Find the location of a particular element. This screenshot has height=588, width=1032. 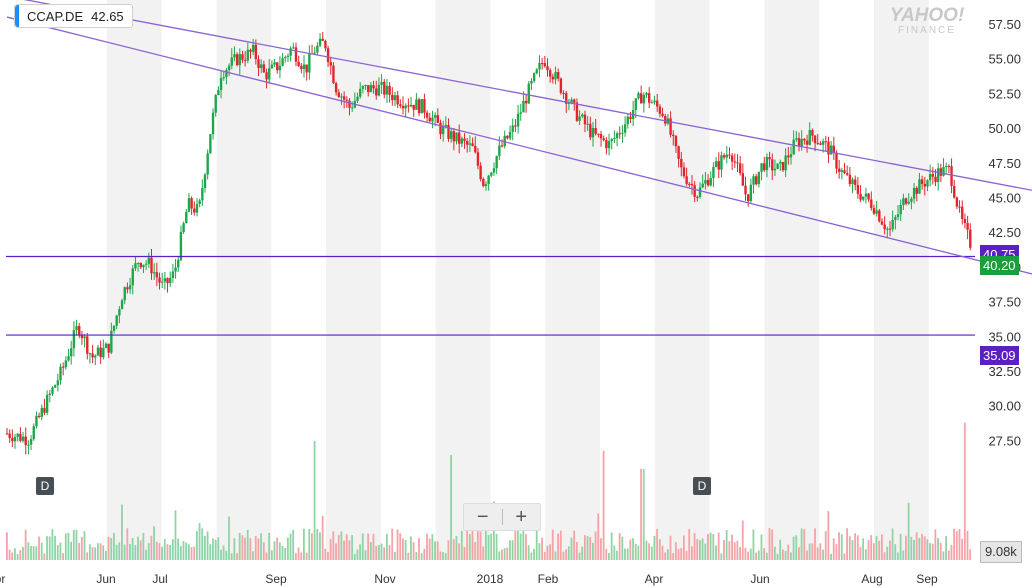

y-tick-label: 52.50 is located at coordinates (1004, 93).